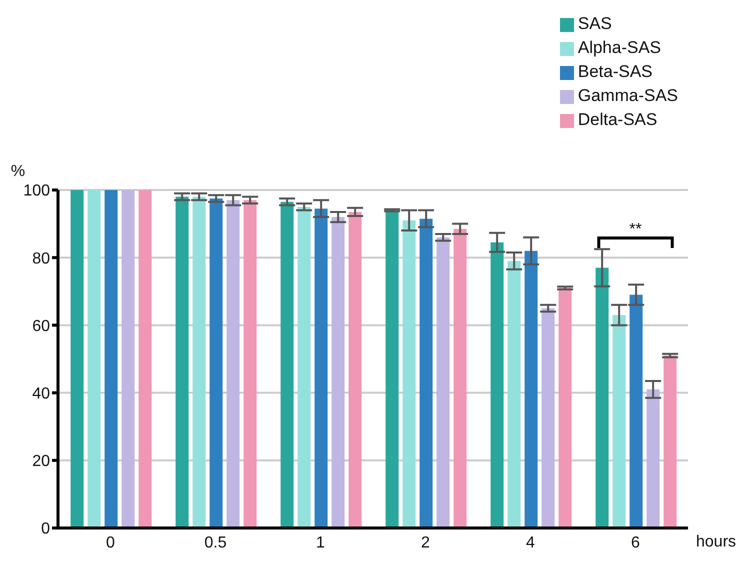 The width and height of the screenshot is (745, 573). Describe the element at coordinates (41, 393) in the screenshot. I see `y-tick-label: 40` at that location.